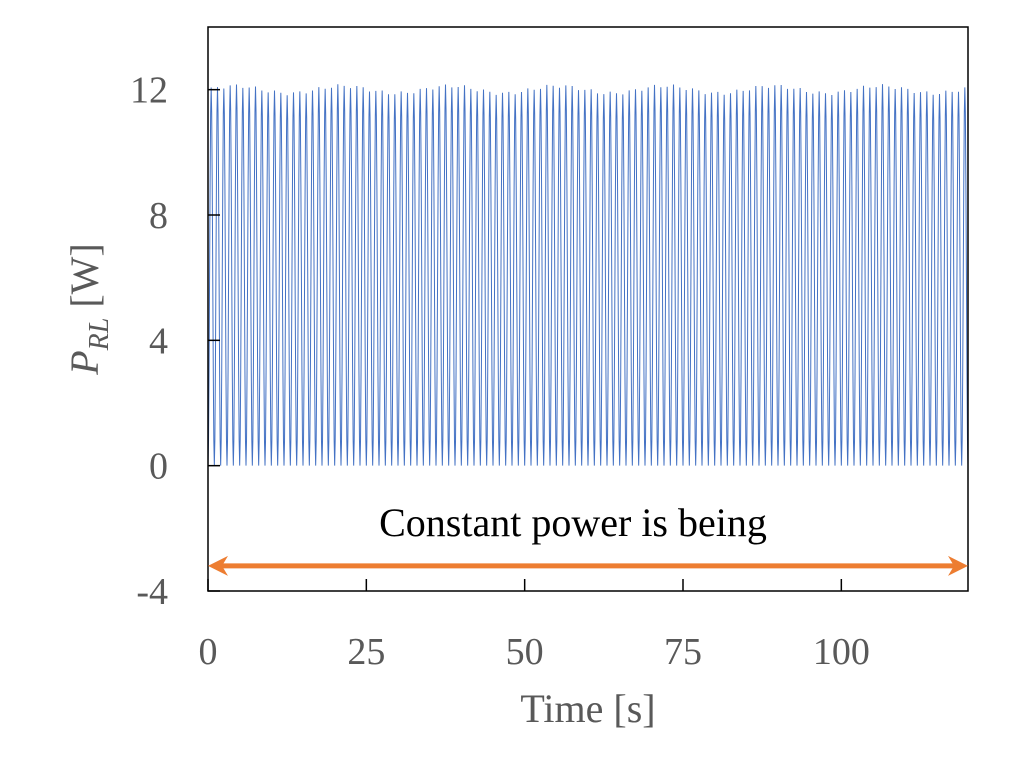  Describe the element at coordinates (158, 216) in the screenshot. I see `y-tick-label-8: 8` at that location.